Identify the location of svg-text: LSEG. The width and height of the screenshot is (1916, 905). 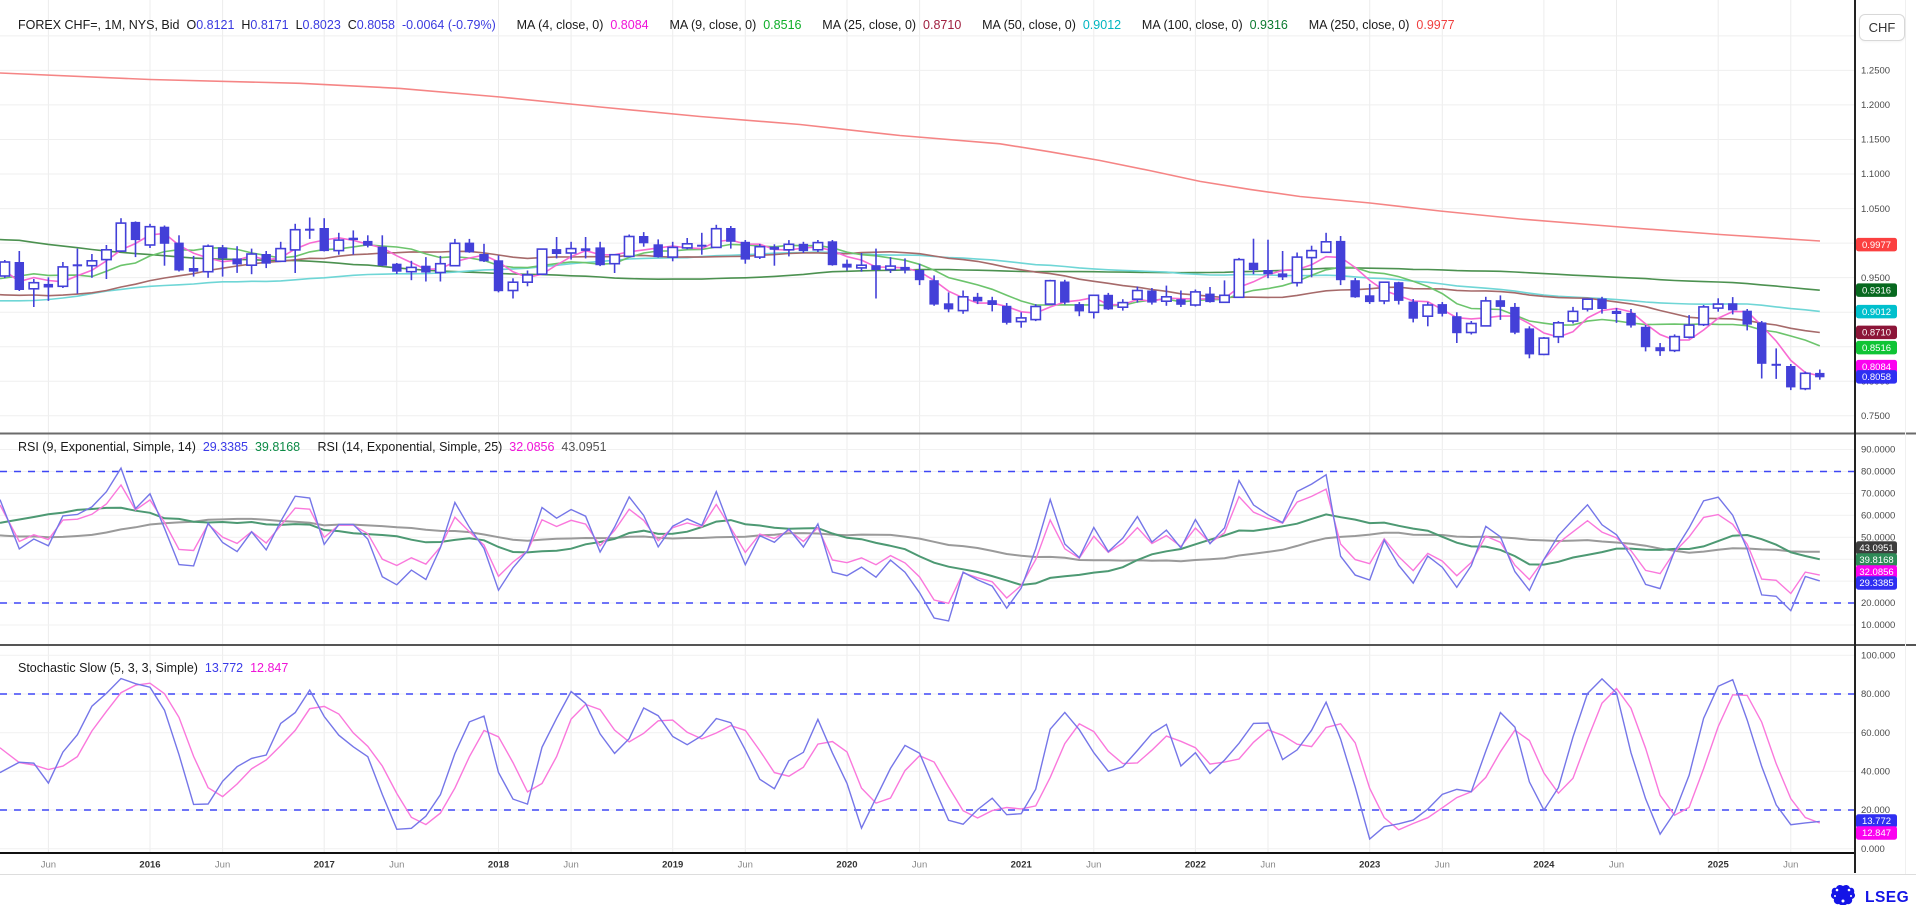
(1887, 897).